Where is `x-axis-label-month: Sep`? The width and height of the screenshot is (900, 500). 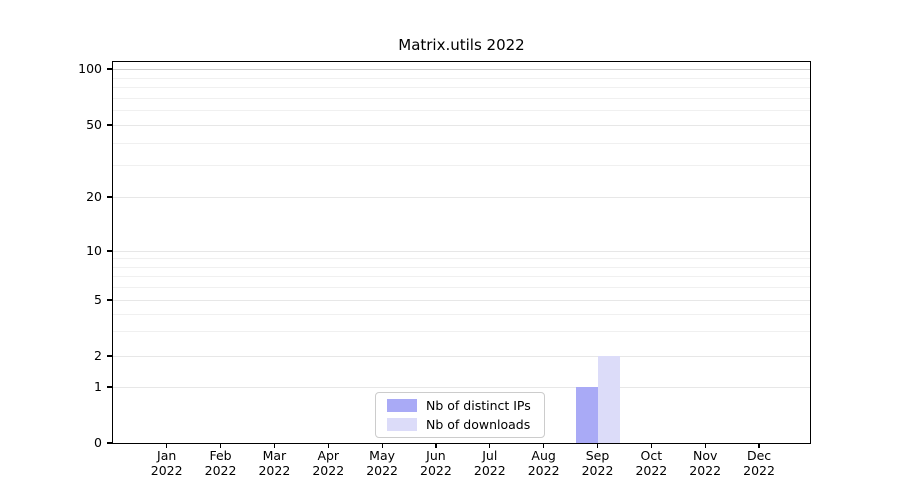
x-axis-label-month: Sep is located at coordinates (597, 455).